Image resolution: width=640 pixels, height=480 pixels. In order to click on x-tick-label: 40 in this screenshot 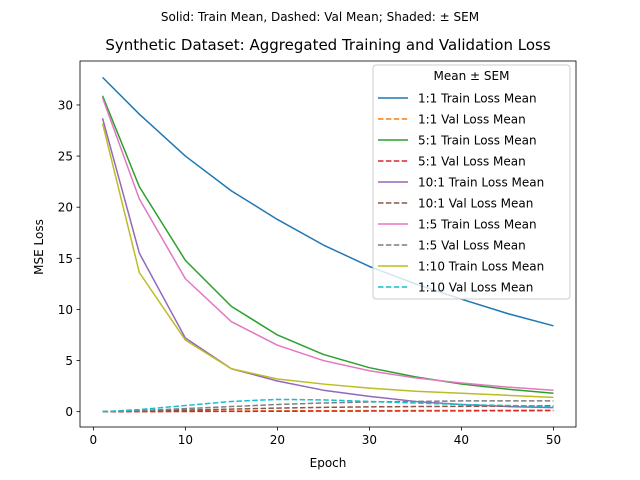, I will do `click(461, 440)`.